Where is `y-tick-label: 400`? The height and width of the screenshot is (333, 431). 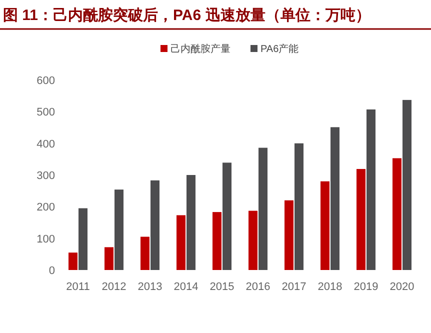
y-tick-label: 400 is located at coordinates (45, 144).